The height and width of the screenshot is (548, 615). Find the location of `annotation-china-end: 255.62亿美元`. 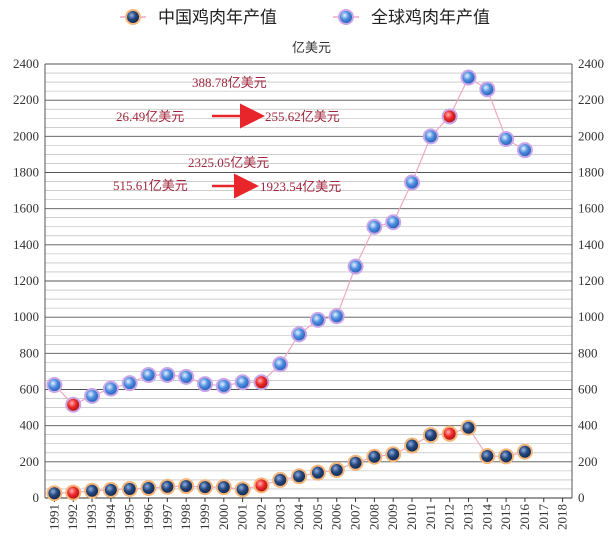

annotation-china-end: 255.62亿美元 is located at coordinates (302, 116).